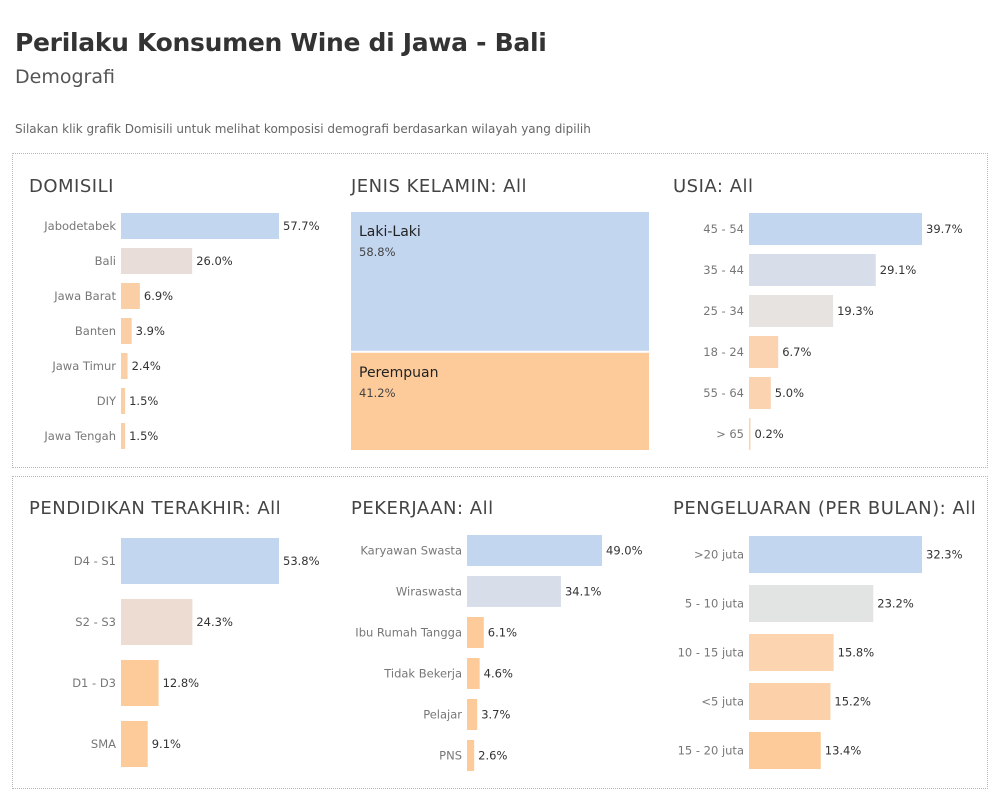 The image size is (999, 799). I want to click on domisili-value-label: 26.0%, so click(214, 261).